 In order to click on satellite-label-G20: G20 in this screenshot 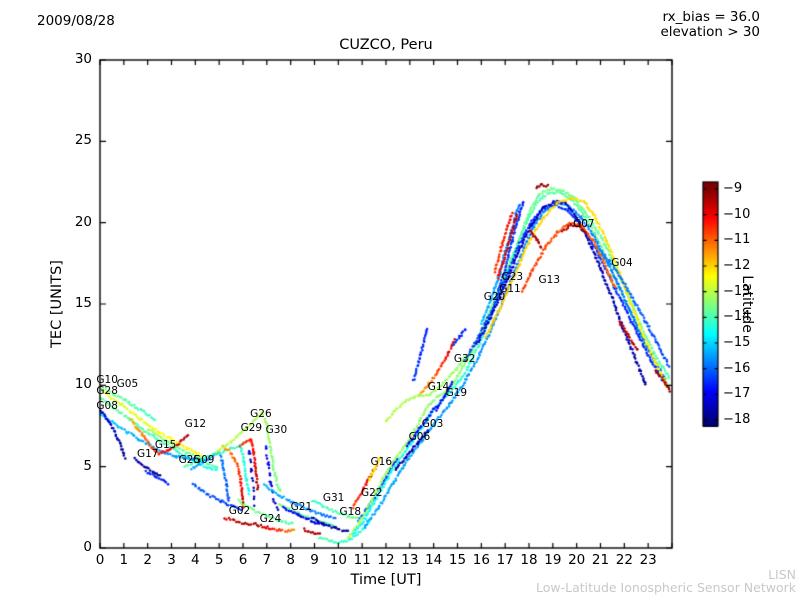, I will do `click(494, 296)`.